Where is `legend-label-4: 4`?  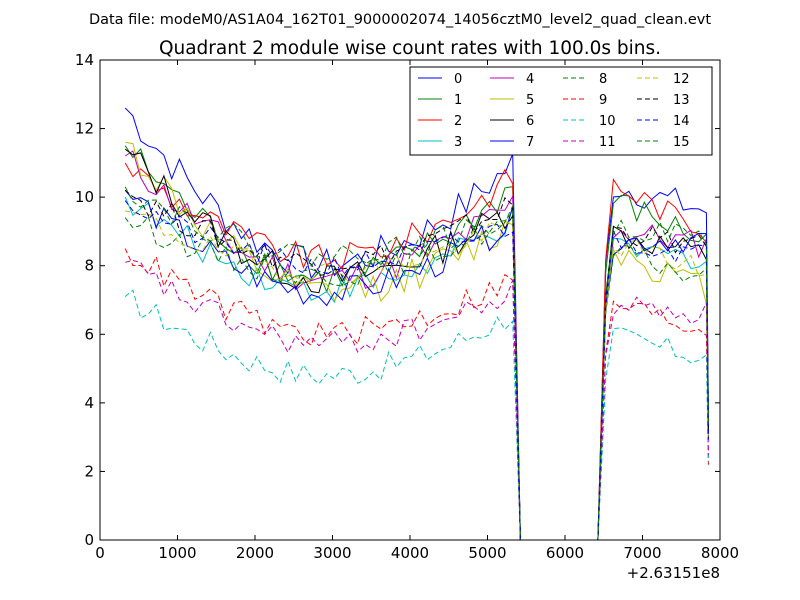
legend-label-4: 4 is located at coordinates (530, 79).